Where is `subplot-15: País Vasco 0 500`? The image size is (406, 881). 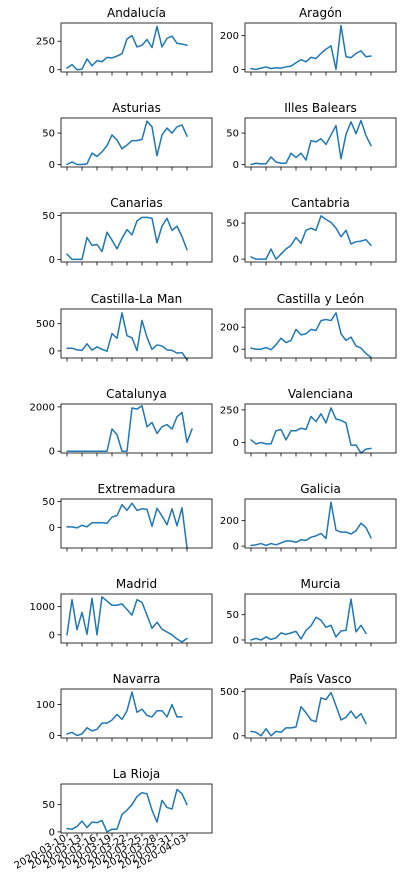
subplot-15: País Vasco 0 500 is located at coordinates (308, 707).